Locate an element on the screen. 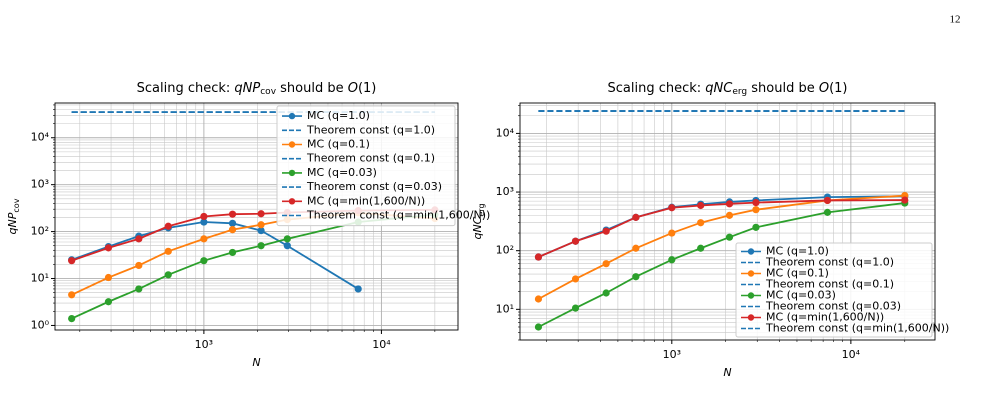 This screenshot has height=412, width=984. title-part: should be is located at coordinates (783, 88).